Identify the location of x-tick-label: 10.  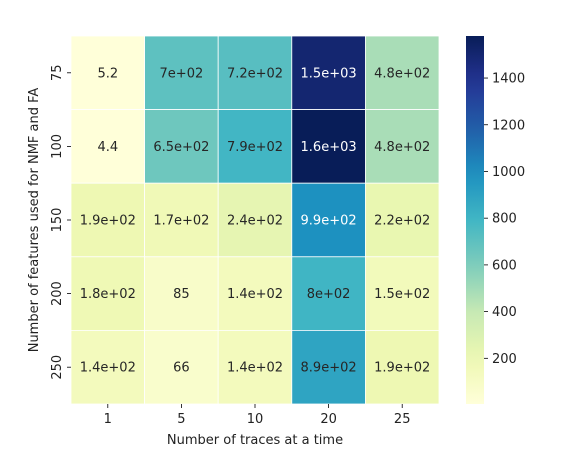
(255, 419).